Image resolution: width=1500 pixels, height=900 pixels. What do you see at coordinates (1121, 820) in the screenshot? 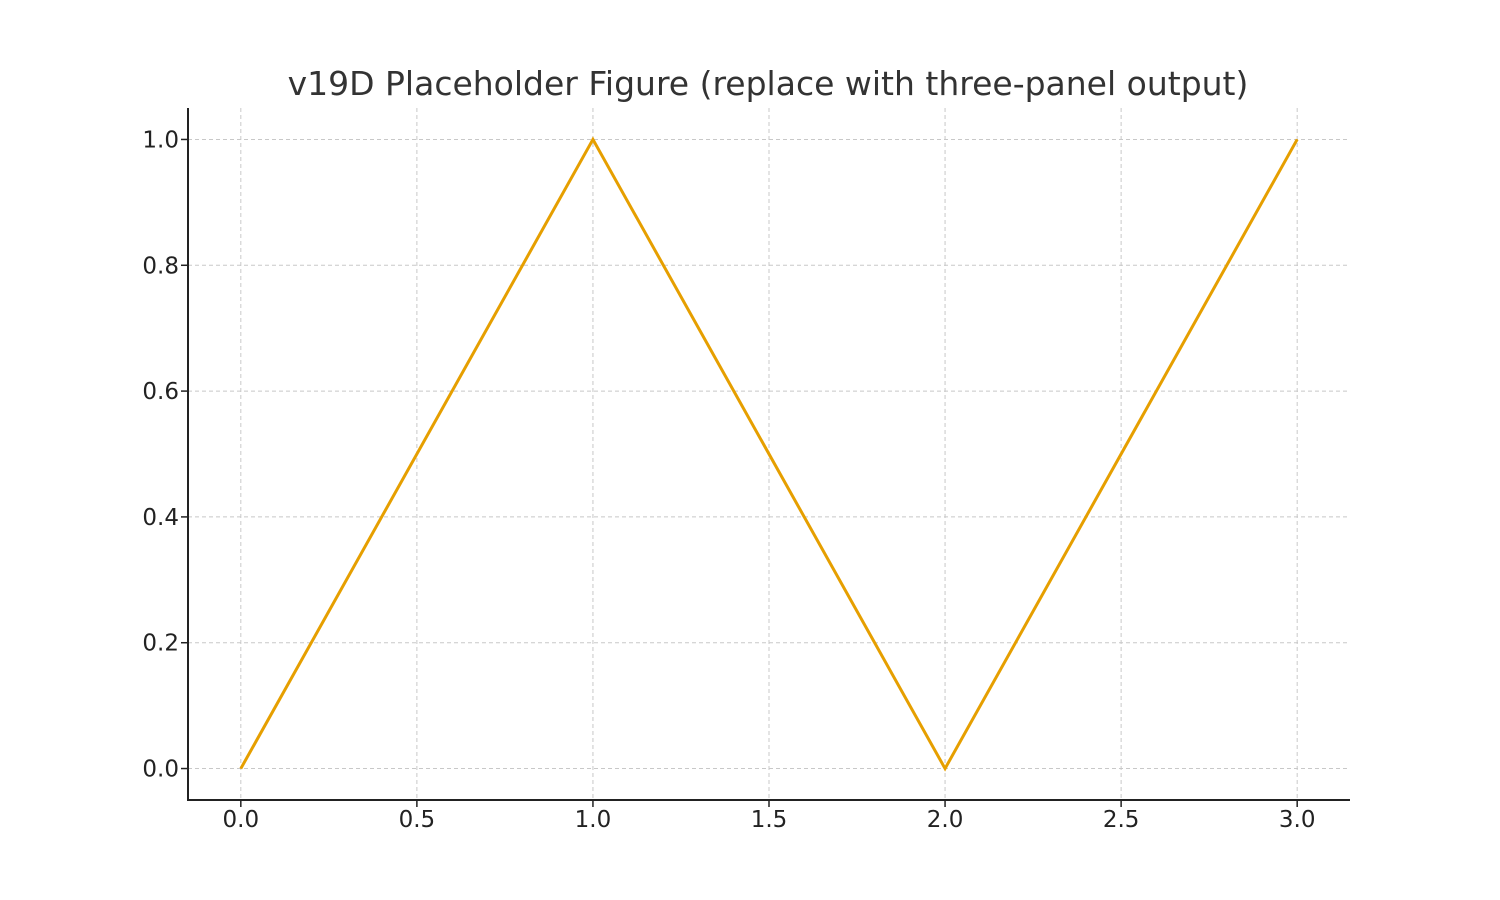
I see `x-tick-label: 2.5` at bounding box center [1121, 820].